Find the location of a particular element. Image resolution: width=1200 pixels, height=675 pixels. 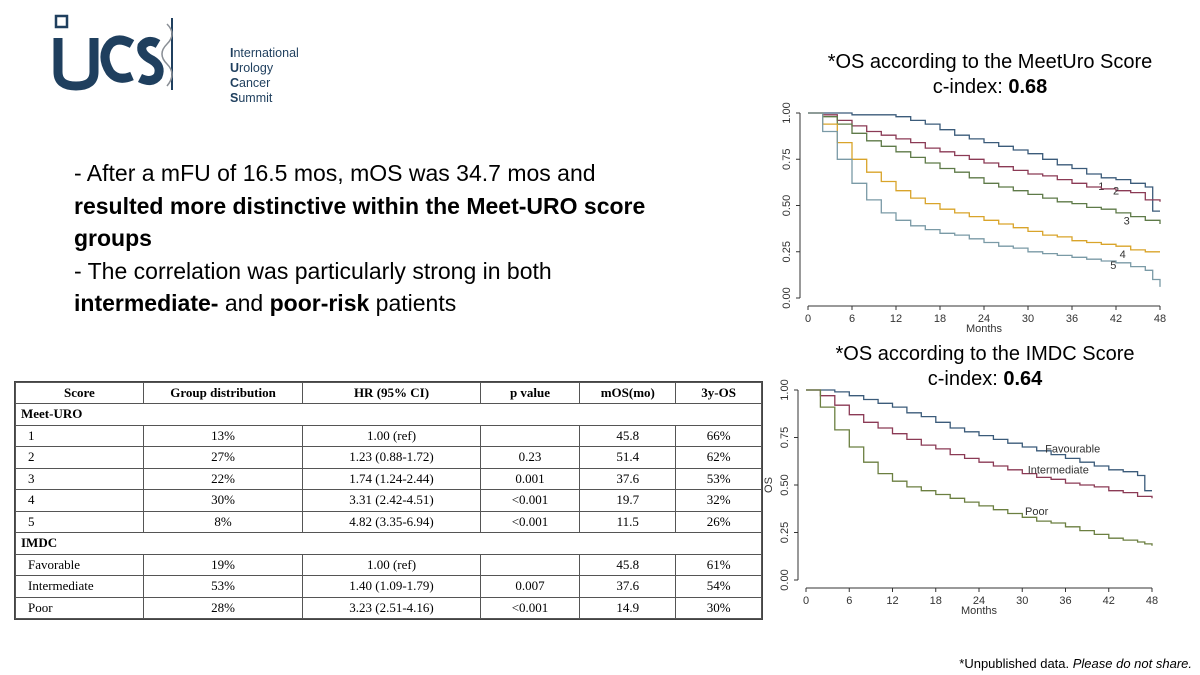

table-row: 2 27% 1.23 (0.88-1.72) 0.23 51.4 62% is located at coordinates (388, 457).